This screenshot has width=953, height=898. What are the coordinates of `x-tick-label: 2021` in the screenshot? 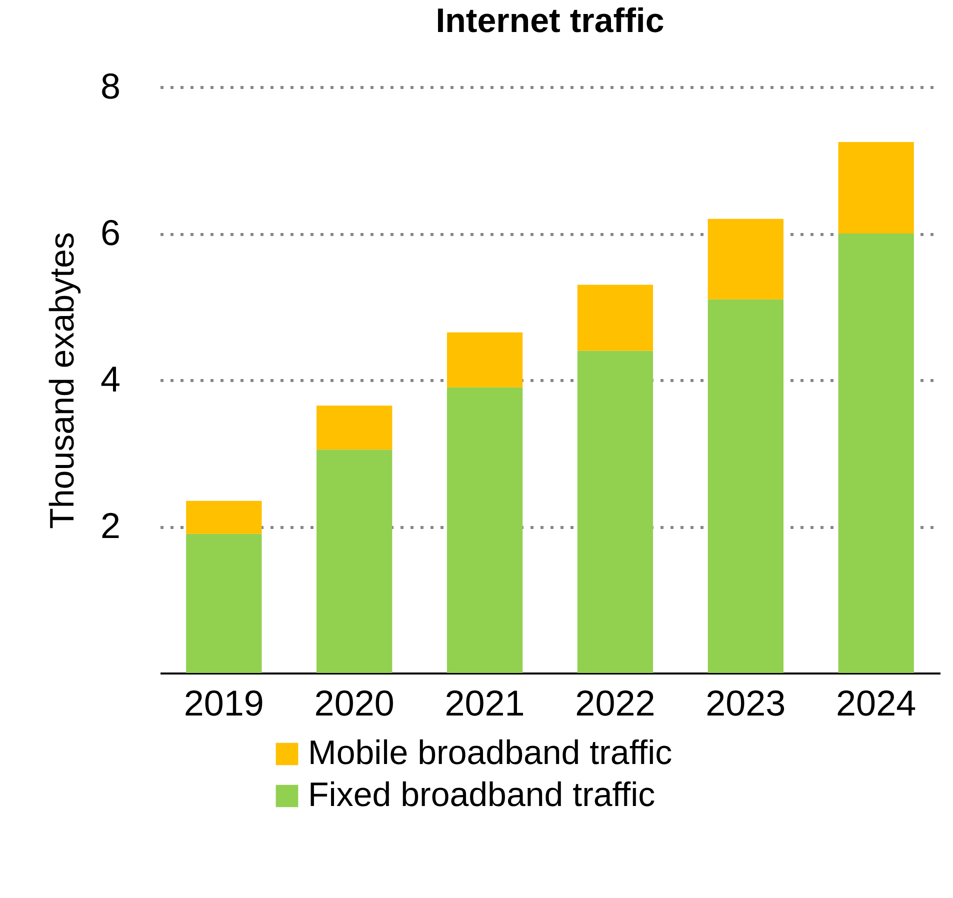 It's located at (484, 703).